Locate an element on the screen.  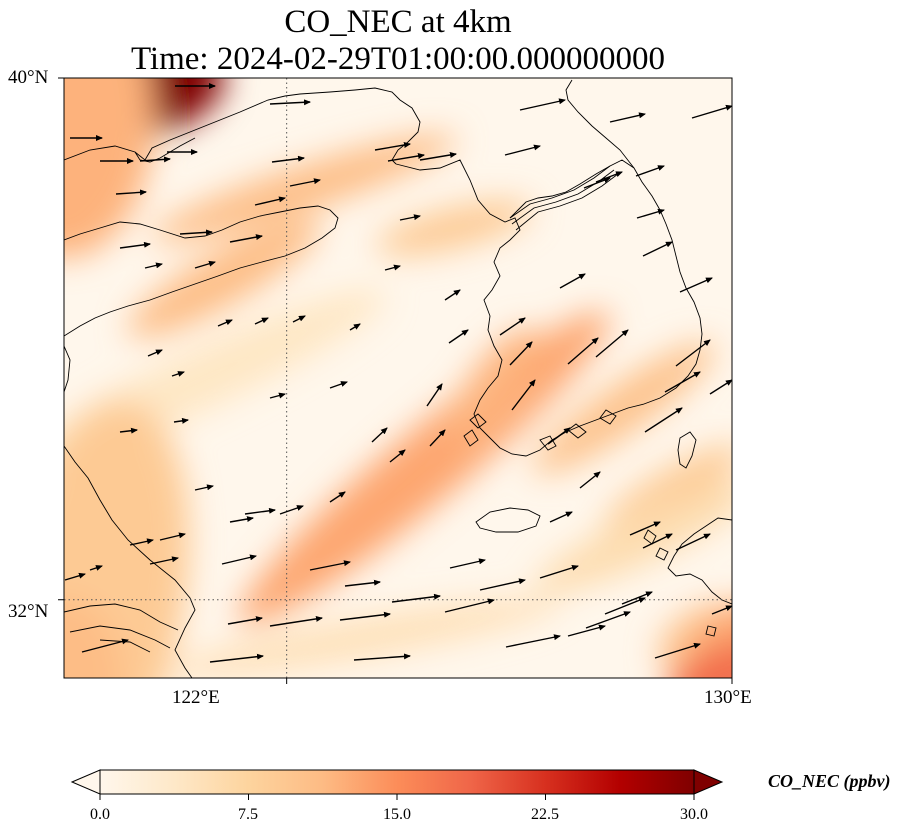
colorbar is located at coordinates (397, 784).